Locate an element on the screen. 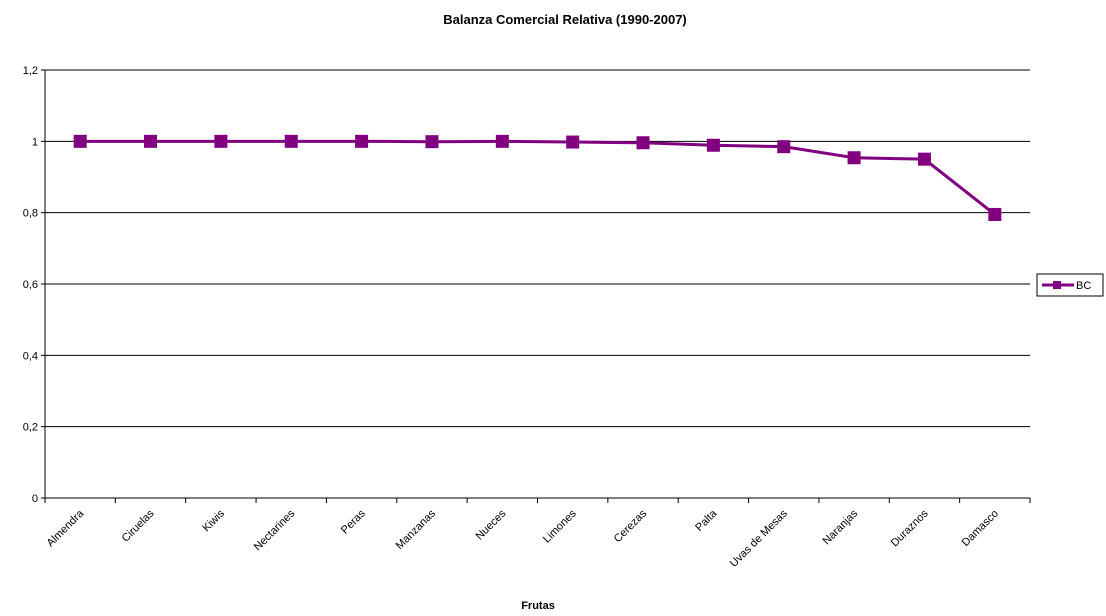  x-tick-label: Peras is located at coordinates (353, 521).